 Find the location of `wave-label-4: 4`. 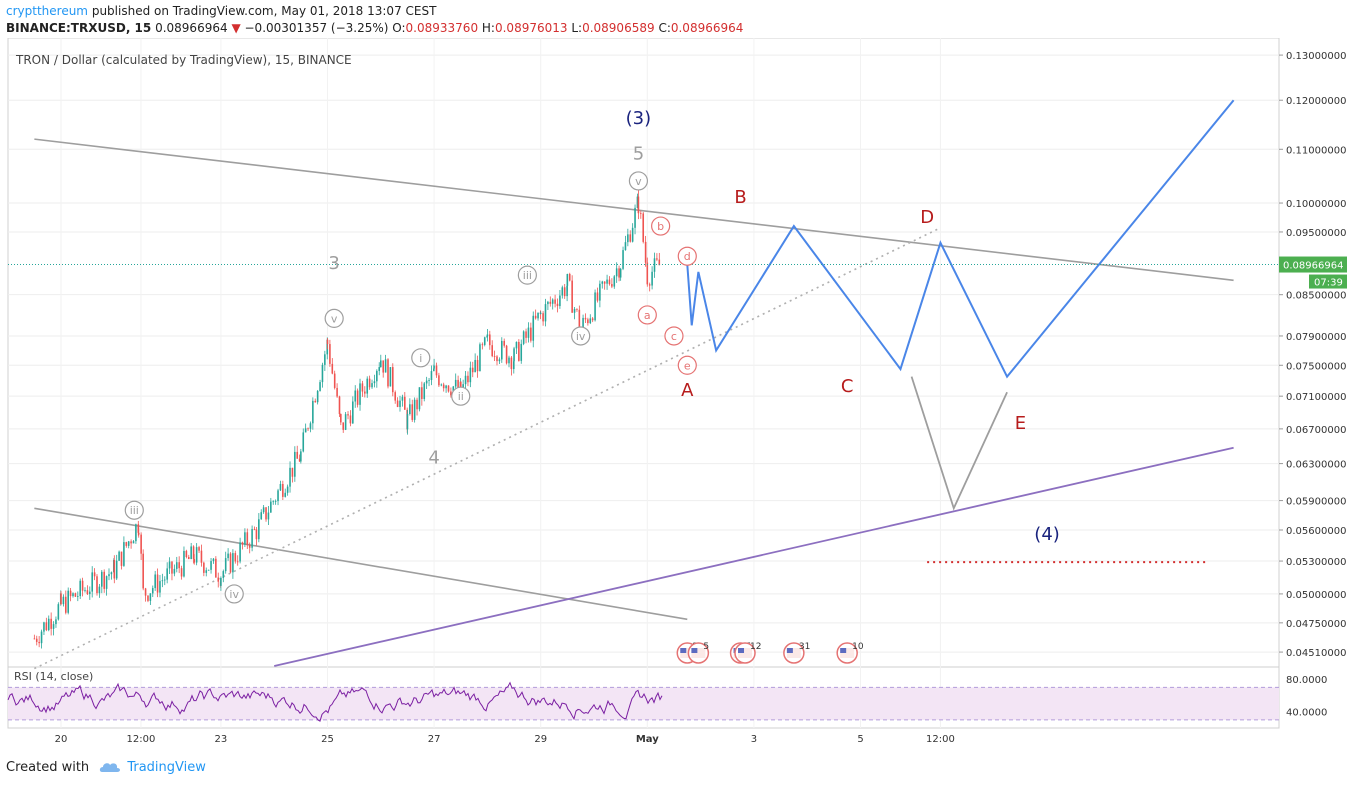

wave-label-4: 4 is located at coordinates (433, 458).